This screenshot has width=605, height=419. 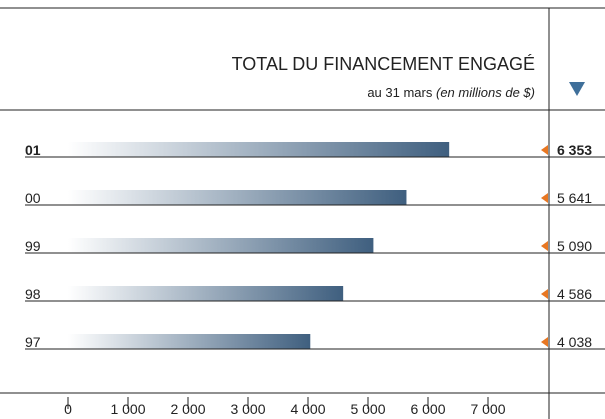 What do you see at coordinates (574, 294) in the screenshot?
I see `value-label: 4 586` at bounding box center [574, 294].